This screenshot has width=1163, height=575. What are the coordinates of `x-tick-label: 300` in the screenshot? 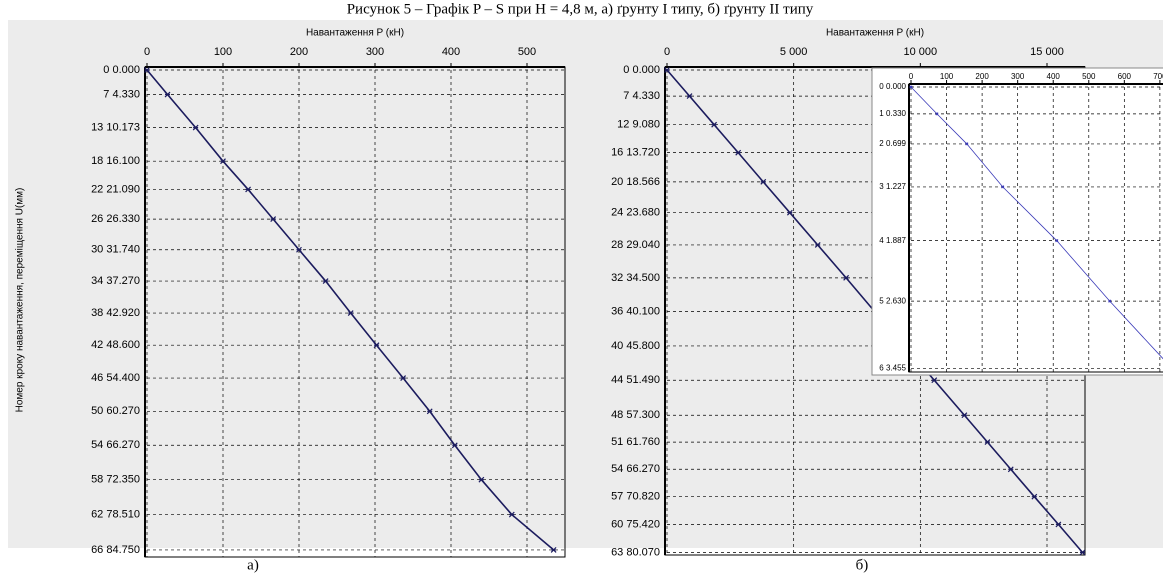 It's located at (1018, 76).